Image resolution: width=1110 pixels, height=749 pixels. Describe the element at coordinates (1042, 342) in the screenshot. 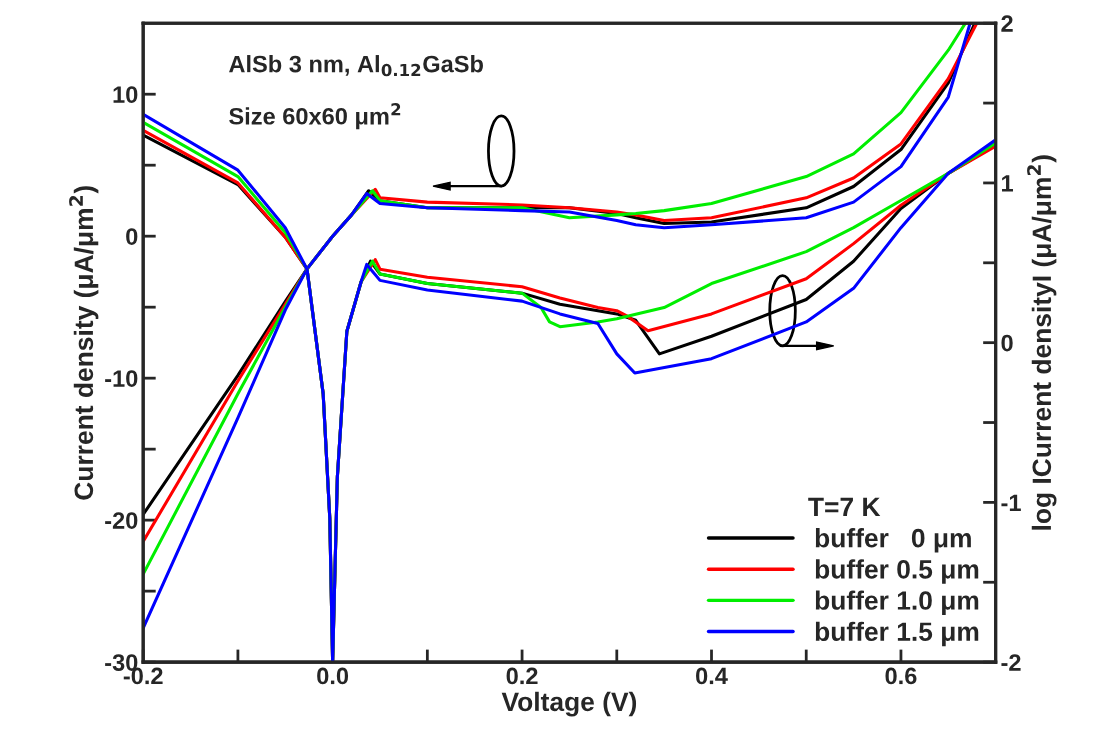

I see `y2-axis-title: log ICurrent densityI (μA/μm$^{2}$)` at that location.